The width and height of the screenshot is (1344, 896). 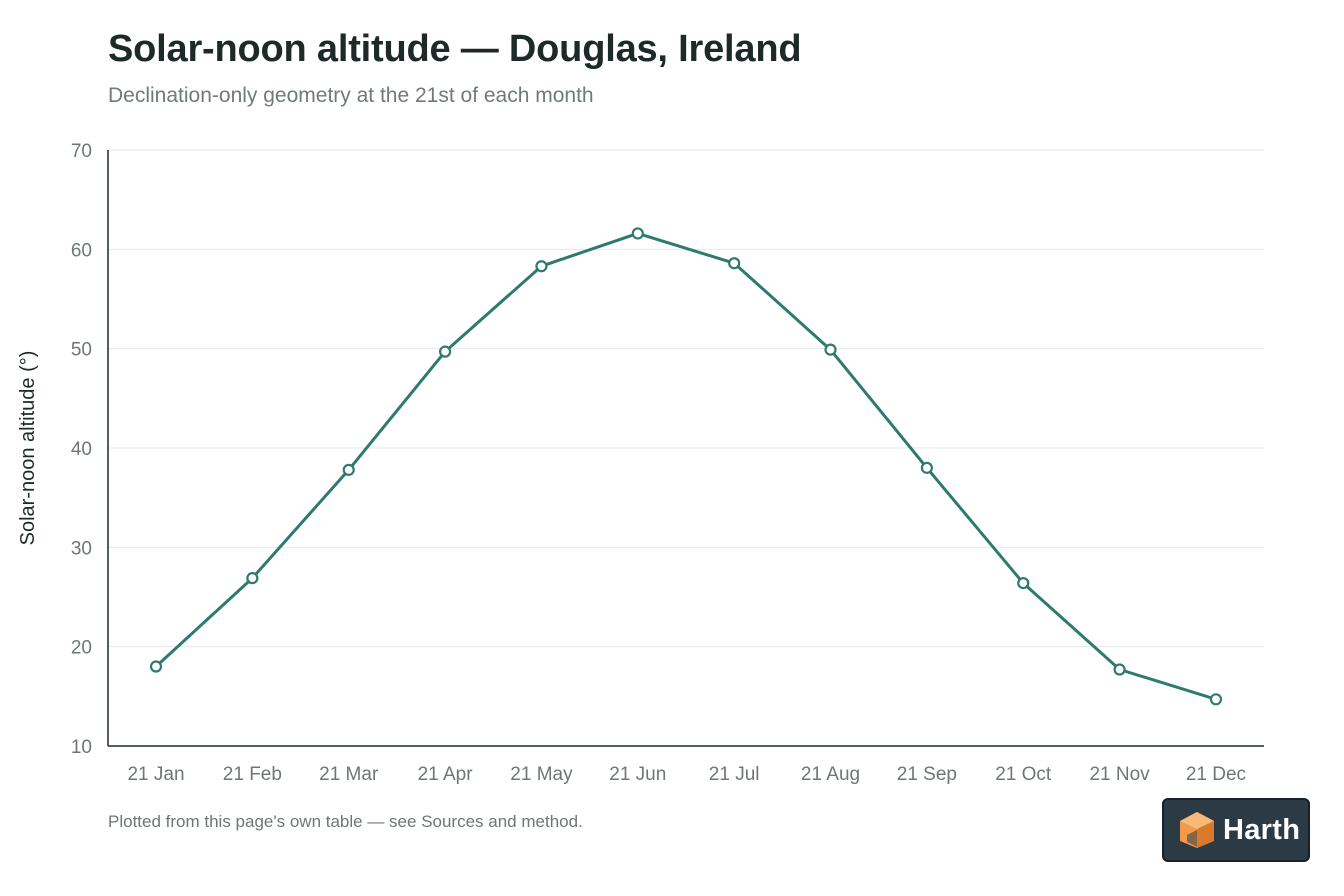 What do you see at coordinates (349, 774) in the screenshot?
I see `x-tick-label: 21 Mar` at bounding box center [349, 774].